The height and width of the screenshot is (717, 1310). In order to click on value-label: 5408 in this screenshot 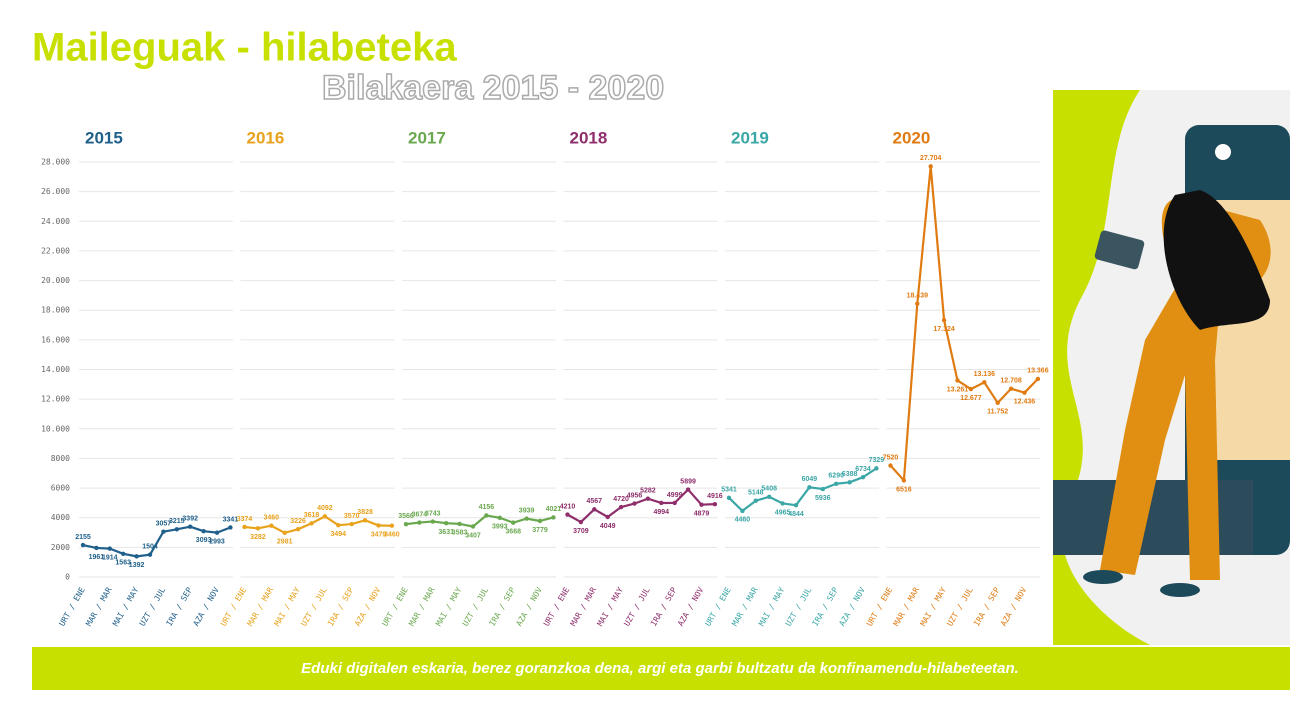, I will do `click(769, 489)`.